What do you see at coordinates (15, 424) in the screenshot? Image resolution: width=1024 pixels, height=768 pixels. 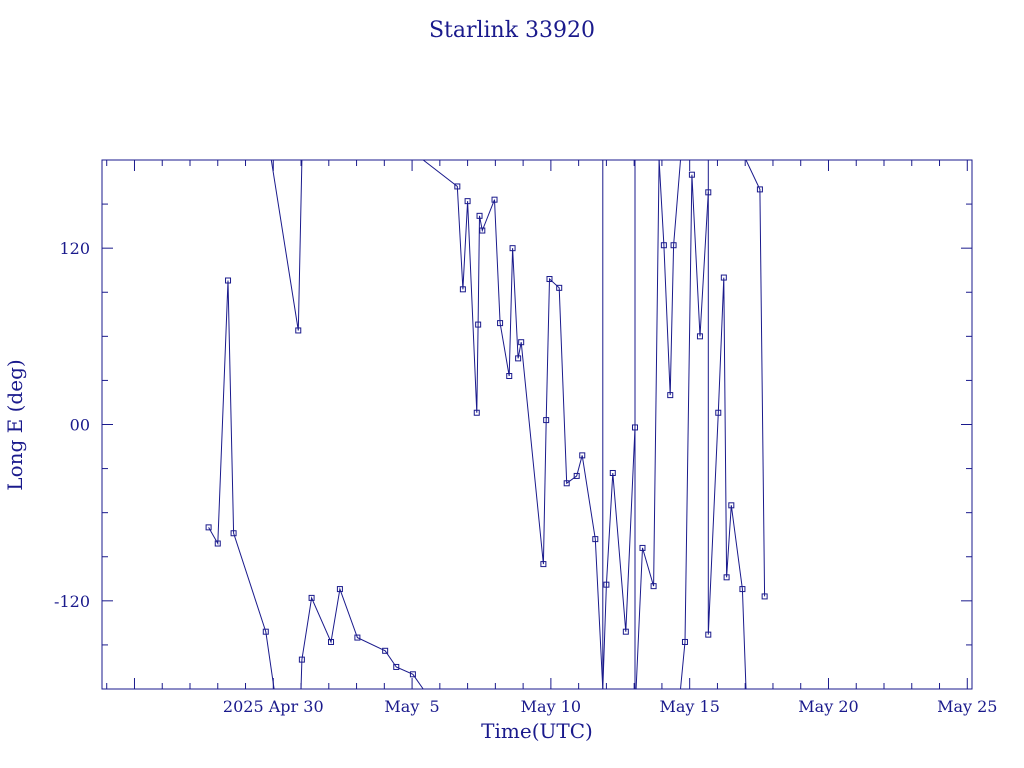 I see `y-axis-label: Long E (deg)` at bounding box center [15, 424].